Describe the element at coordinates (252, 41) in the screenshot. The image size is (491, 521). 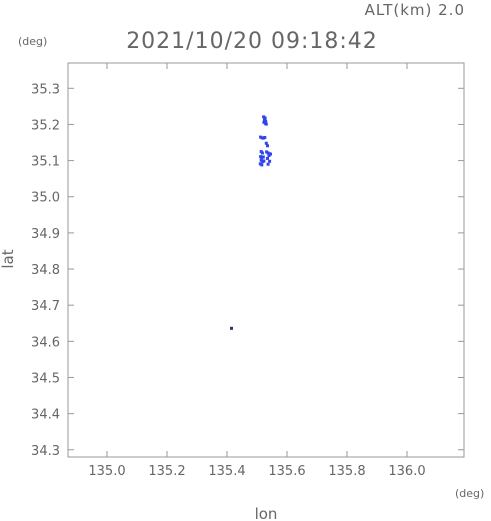
I see `timestamp-title: 2021/10/20 09:18:42` at that location.